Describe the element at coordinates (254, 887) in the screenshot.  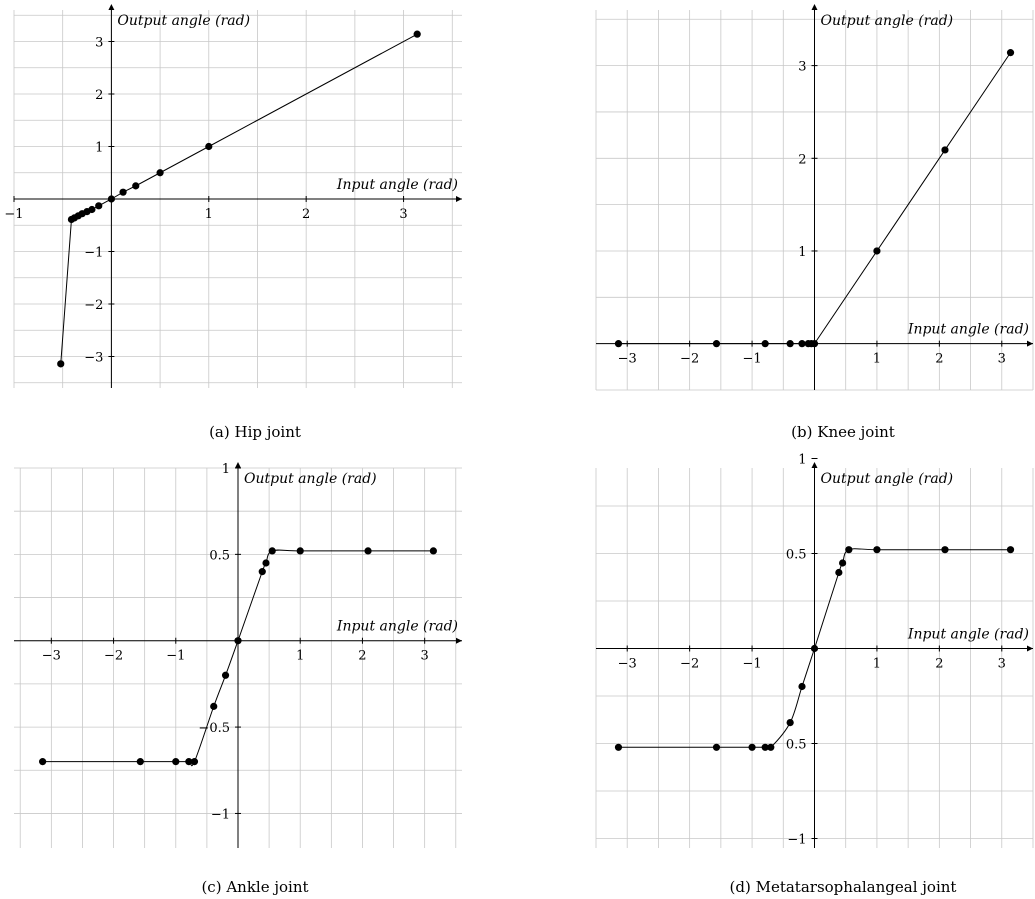
I see `figure-caption: (c) Ankle joint` at that location.